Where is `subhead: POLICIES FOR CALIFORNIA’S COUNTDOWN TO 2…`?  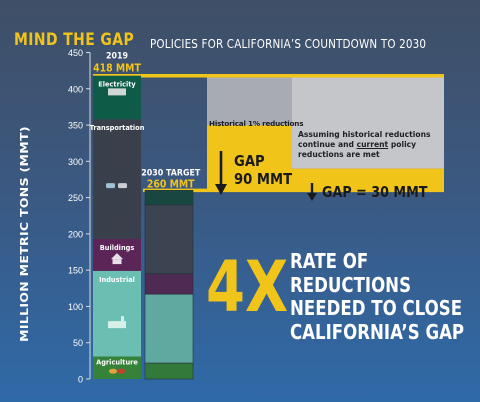 subhead: POLICIES FOR CALIFORNIA’S COUNTDOWN TO 2… is located at coordinates (288, 43).